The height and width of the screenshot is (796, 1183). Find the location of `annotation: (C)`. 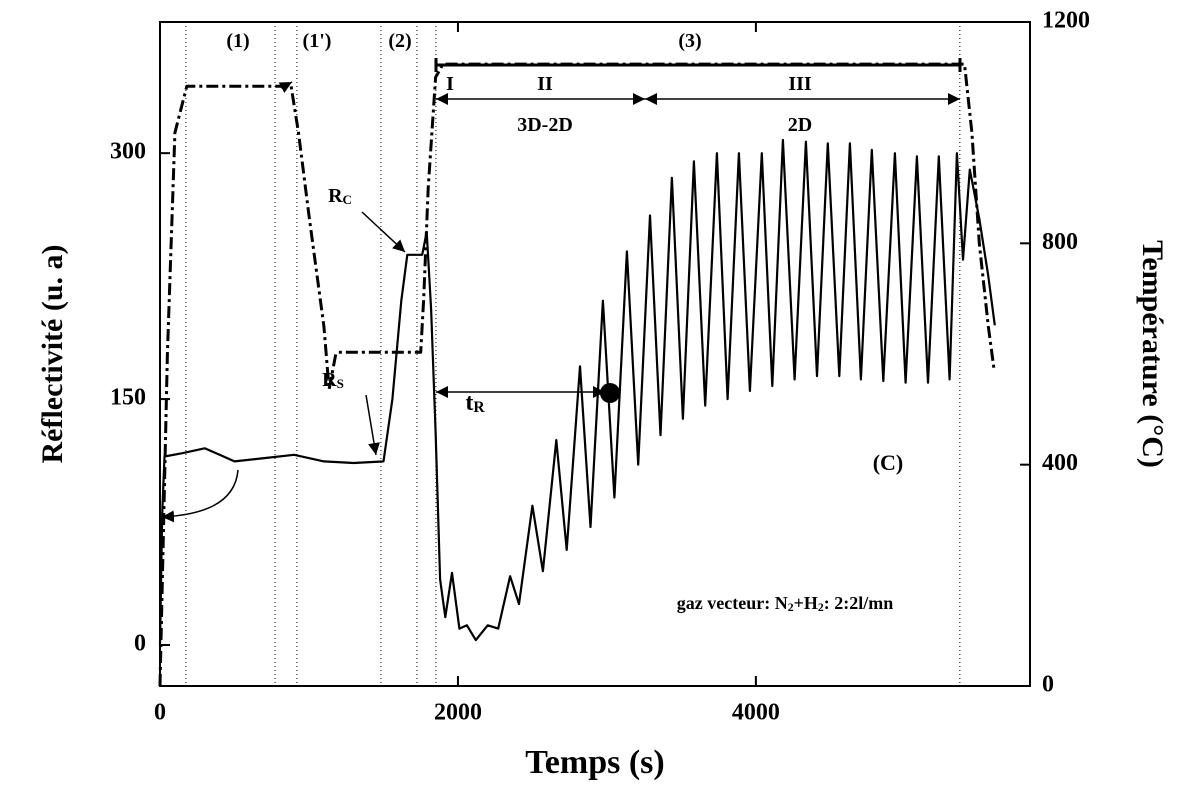

annotation: (C) is located at coordinates (888, 462).